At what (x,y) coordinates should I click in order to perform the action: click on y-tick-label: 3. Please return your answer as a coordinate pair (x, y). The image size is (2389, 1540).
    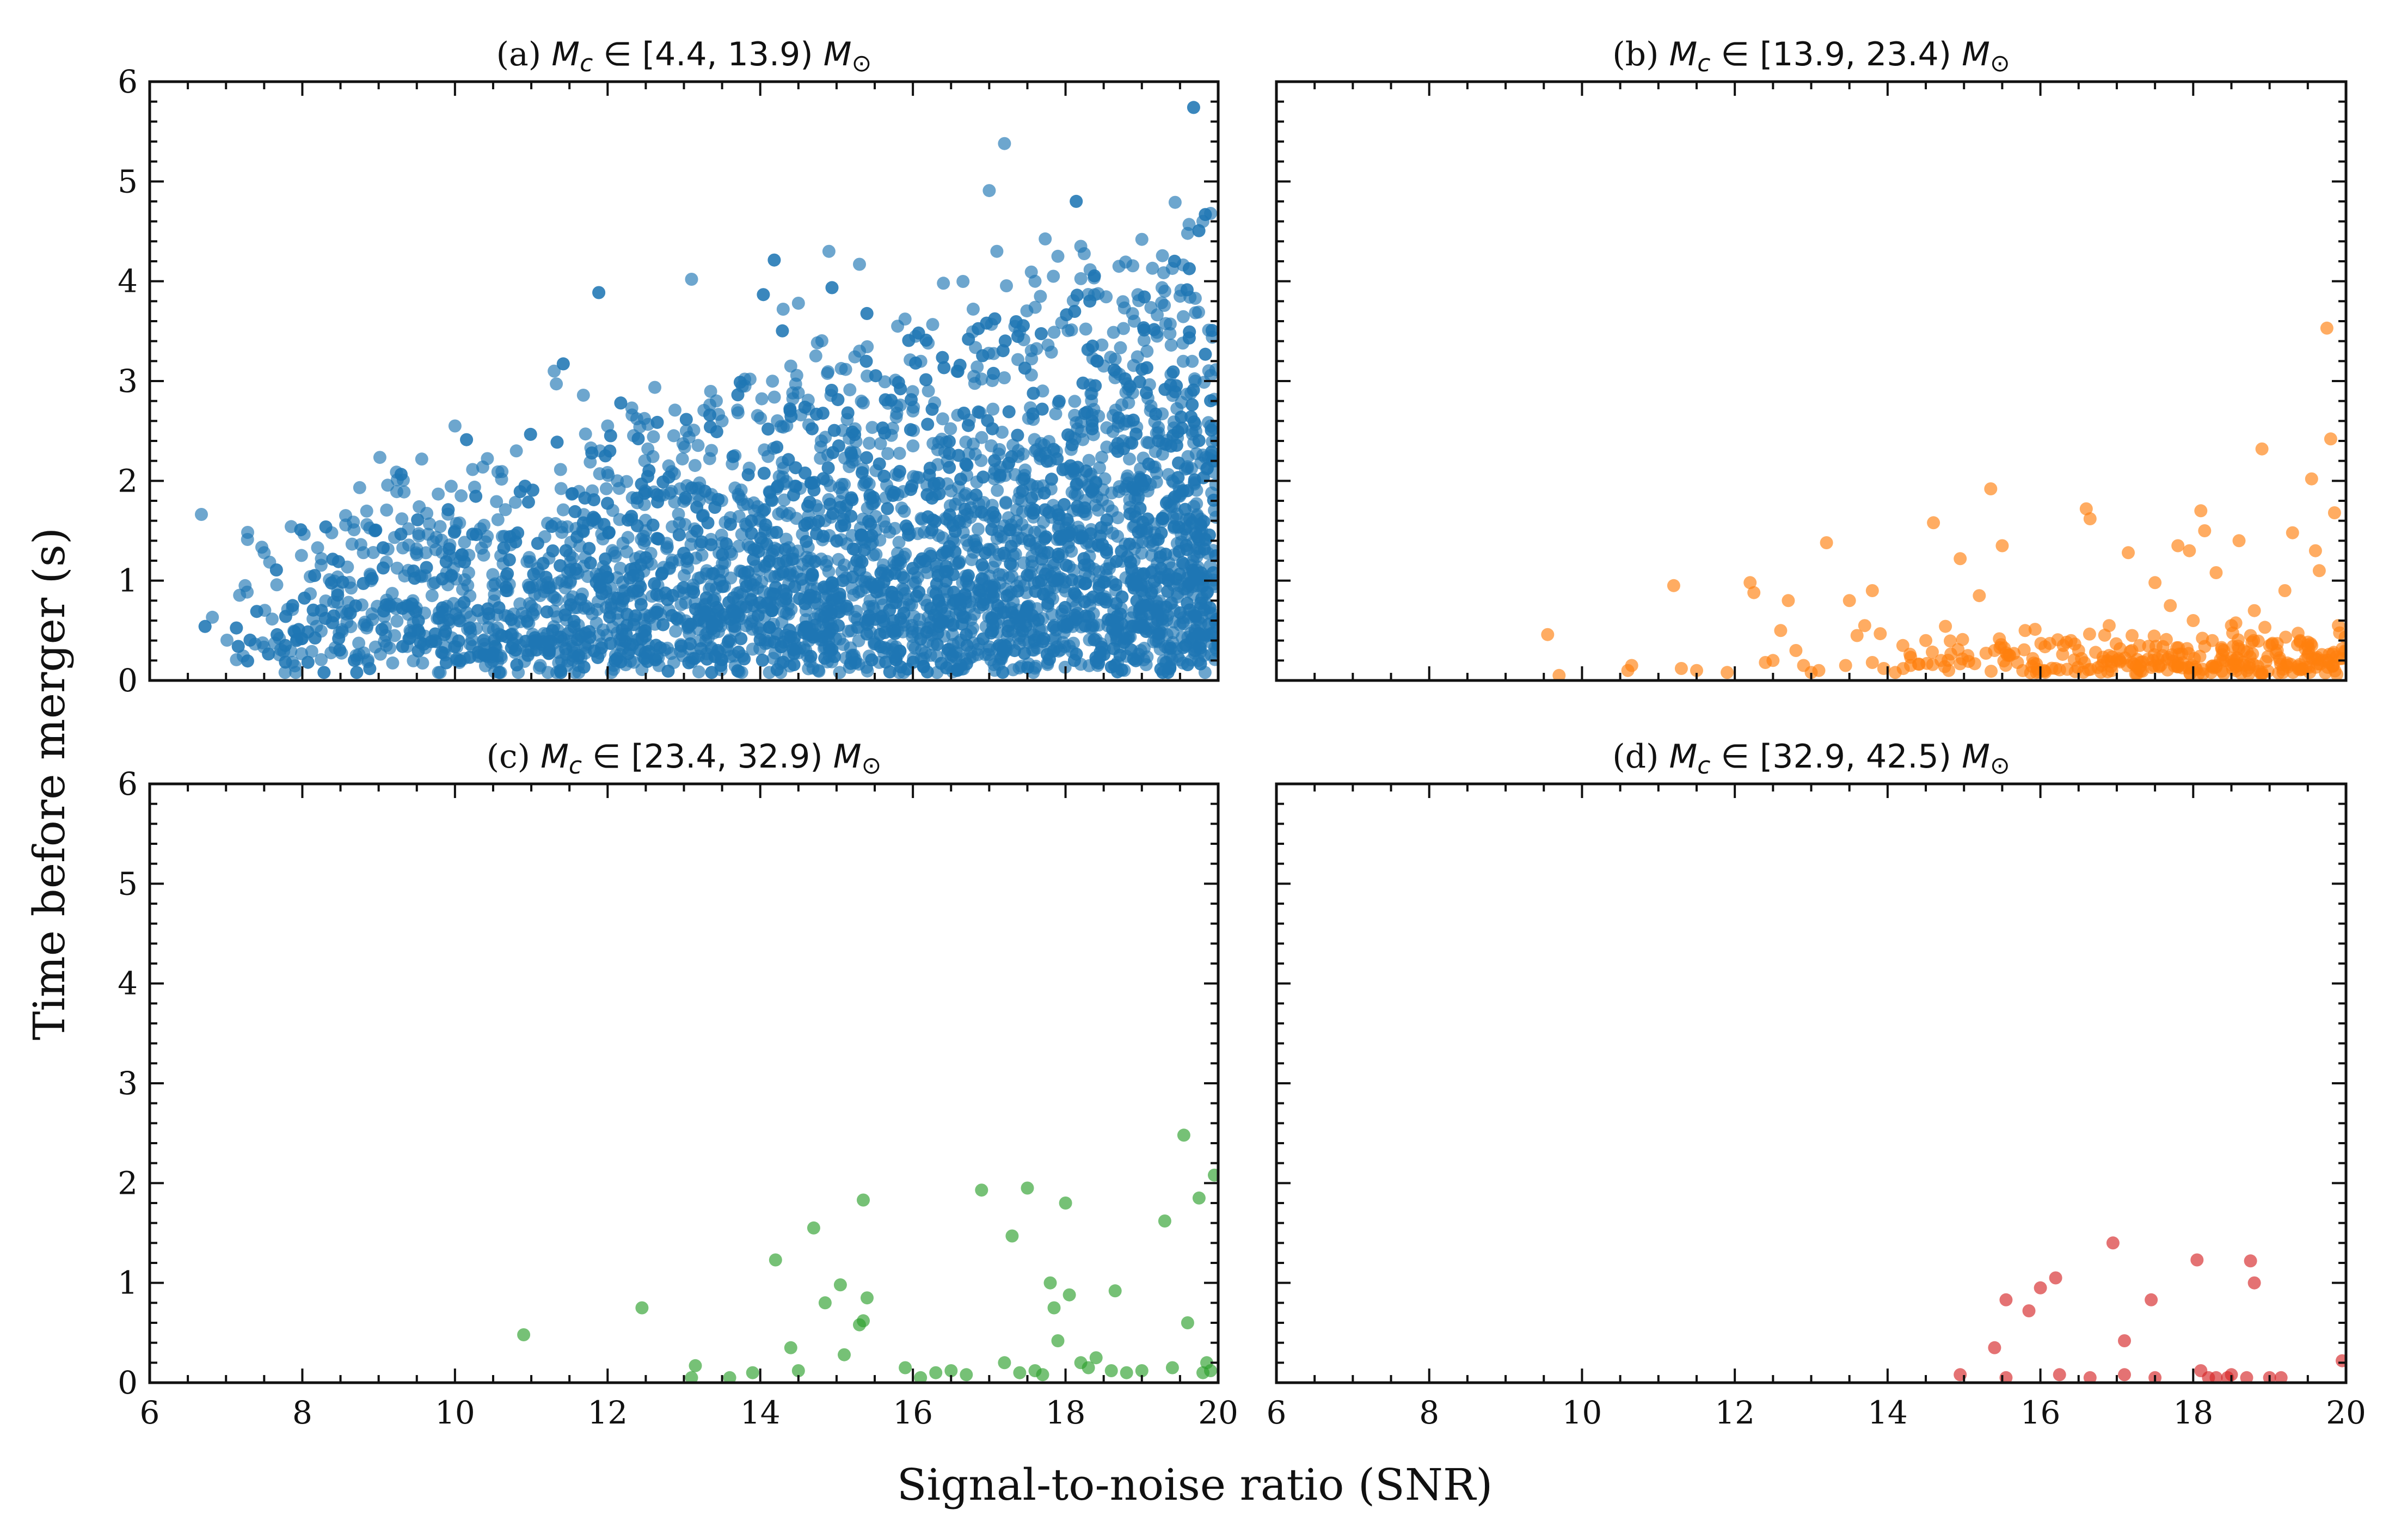
    Looking at the image, I should click on (128, 381).